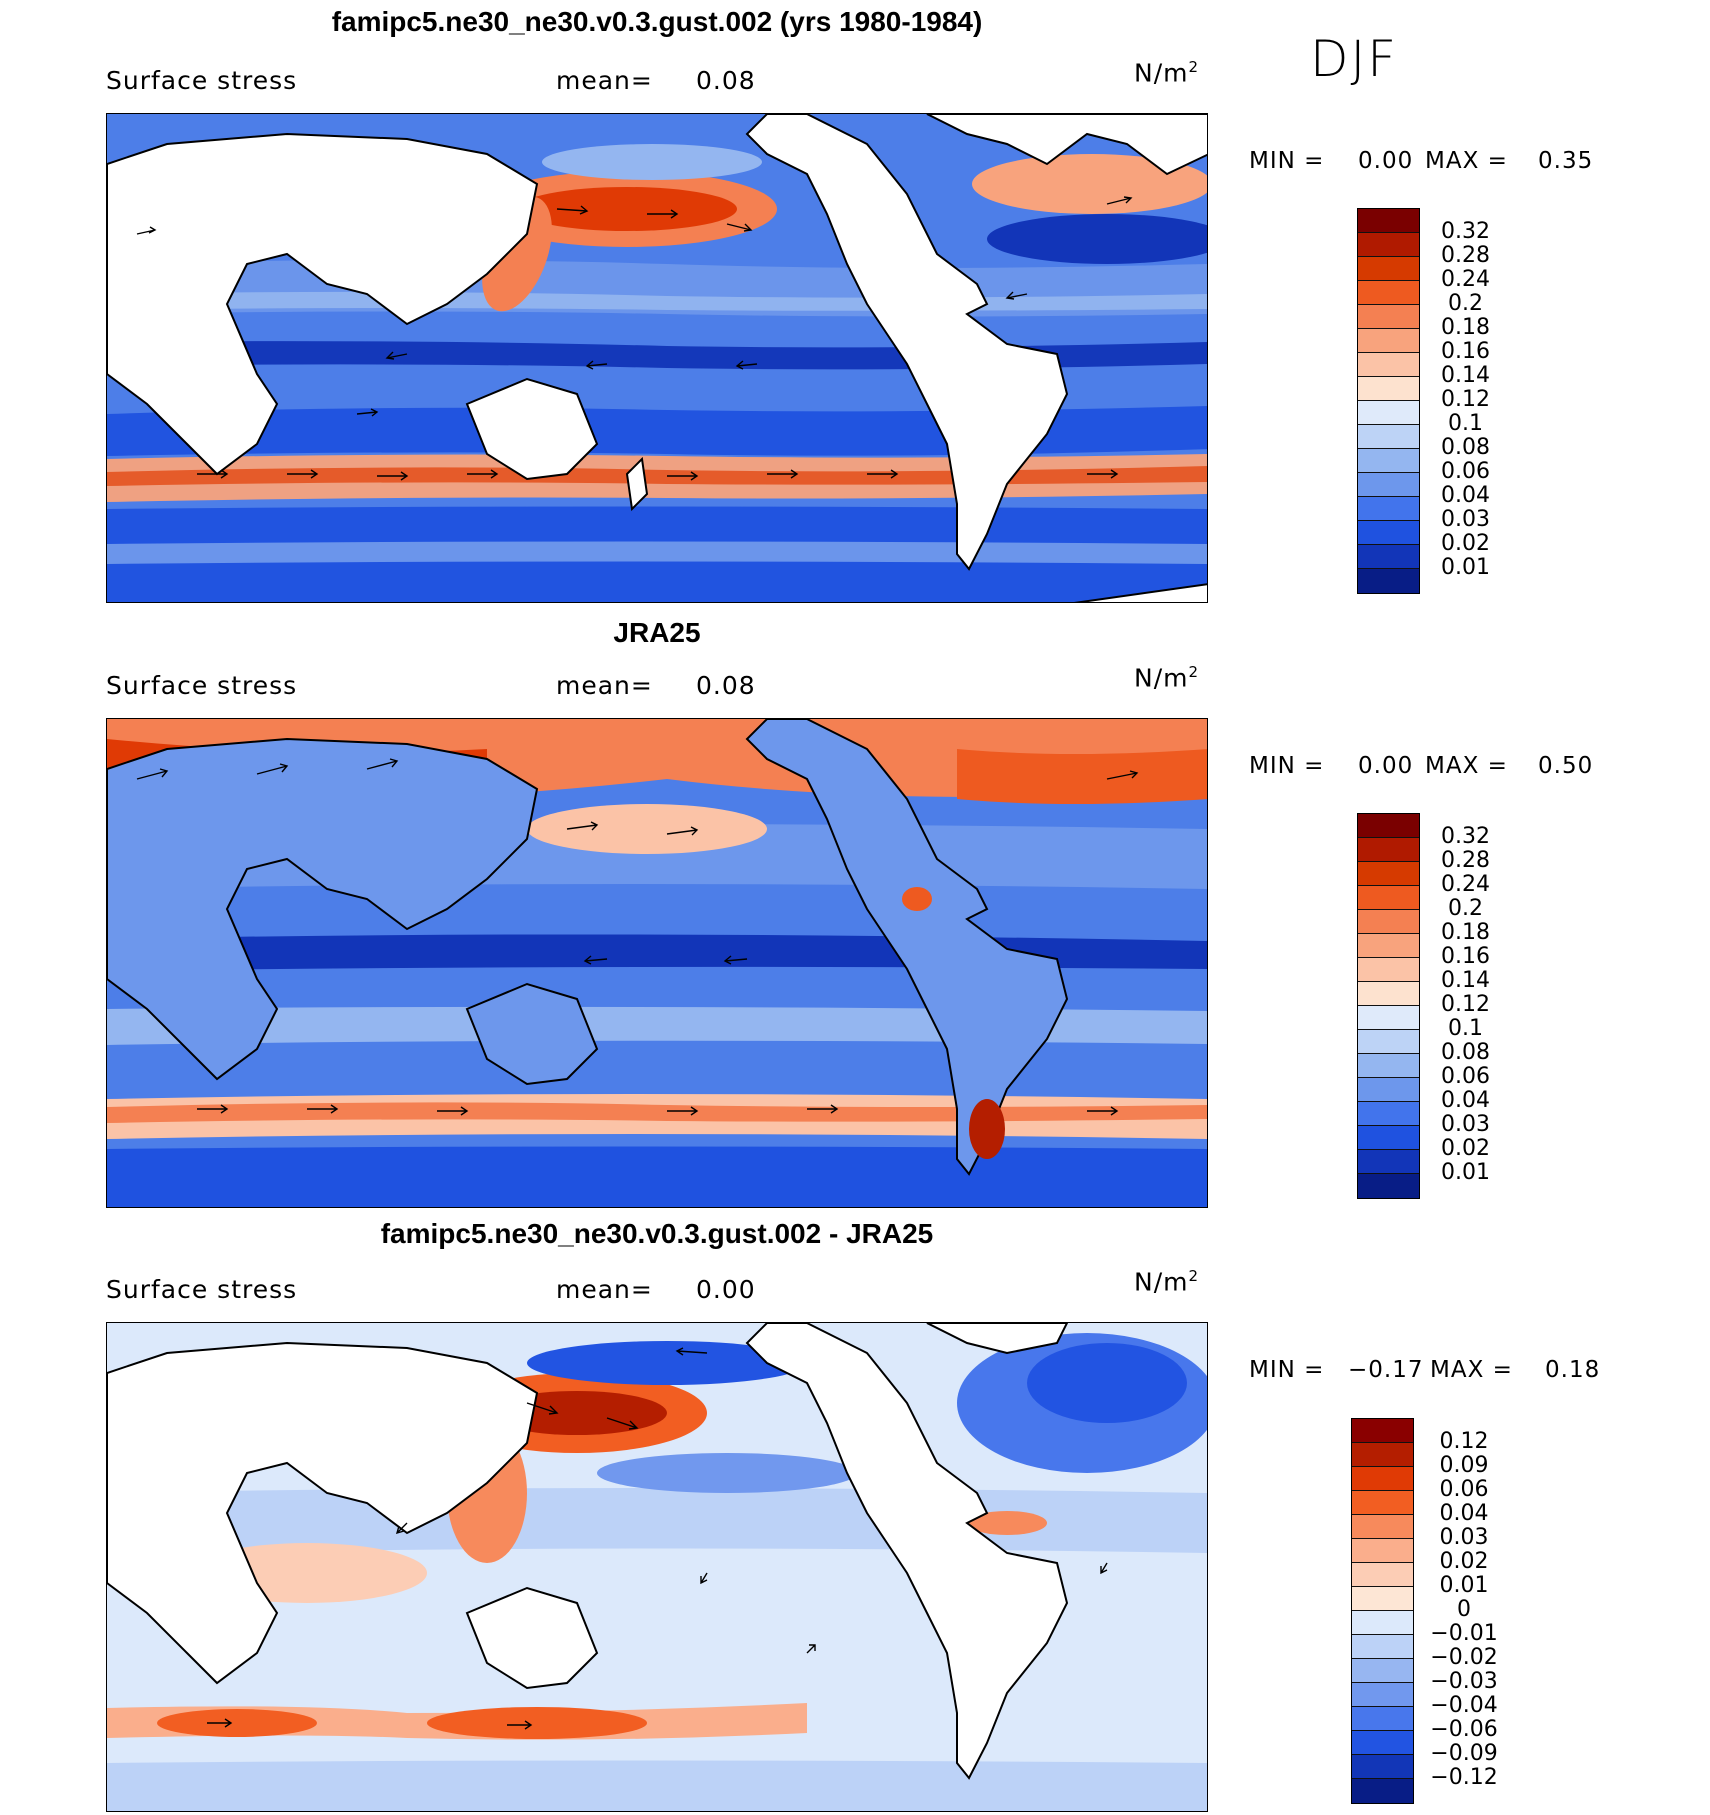 The height and width of the screenshot is (1815, 1710). What do you see at coordinates (1465, 932) in the screenshot?
I see `colorbar-tick-label: 0.18` at bounding box center [1465, 932].